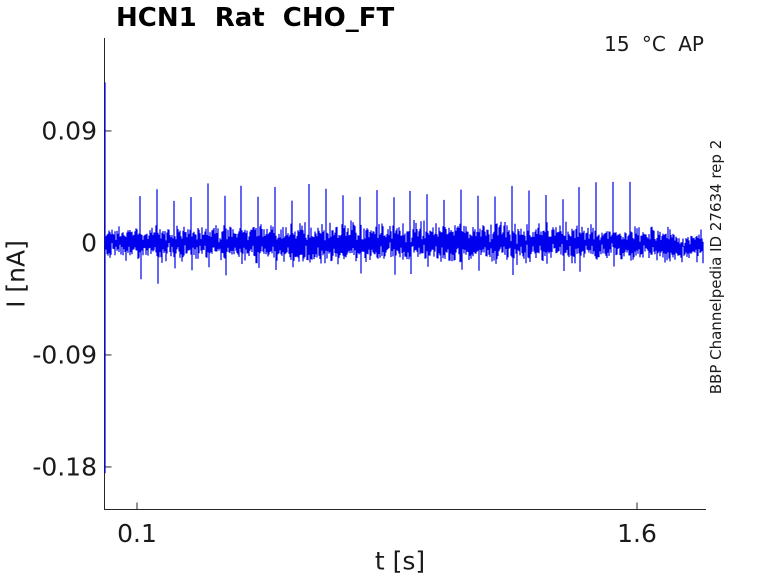 Image resolution: width=778 pixels, height=583 pixels. I want to click on x-axis-label: t [s], so click(400, 561).